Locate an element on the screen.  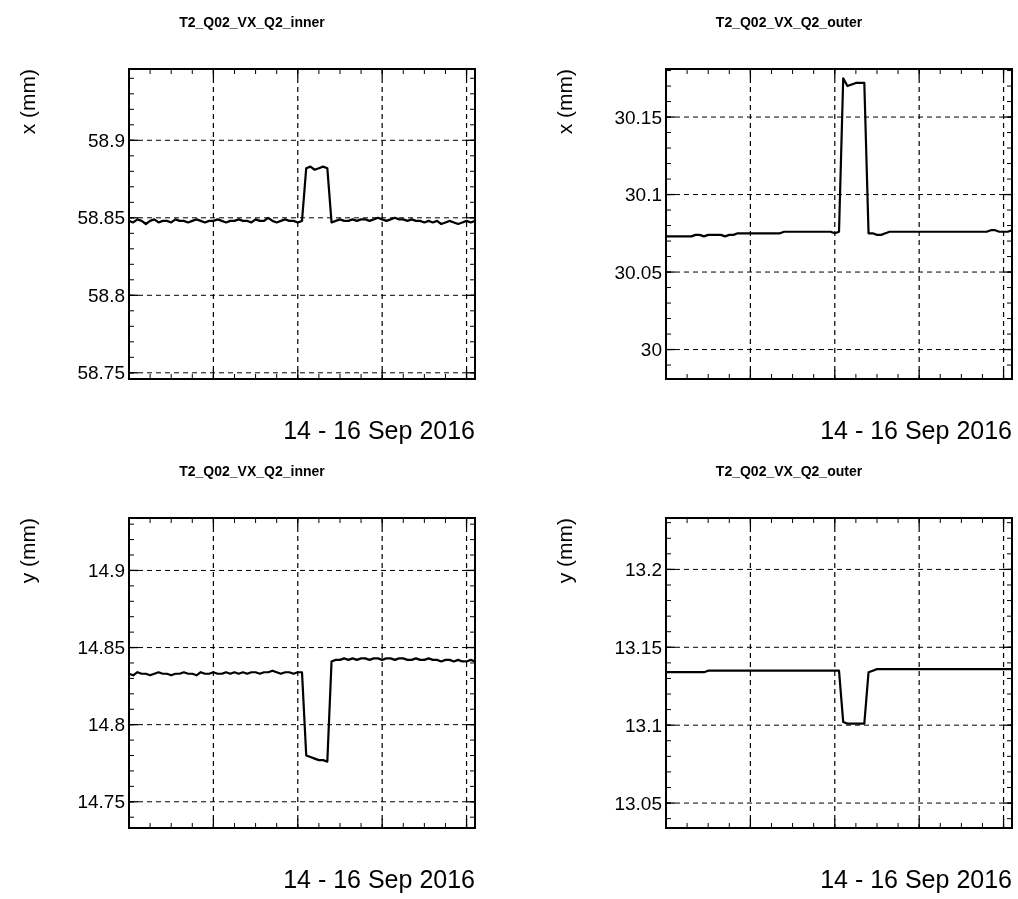
y-tick-label: 58.85 is located at coordinates (101, 218).